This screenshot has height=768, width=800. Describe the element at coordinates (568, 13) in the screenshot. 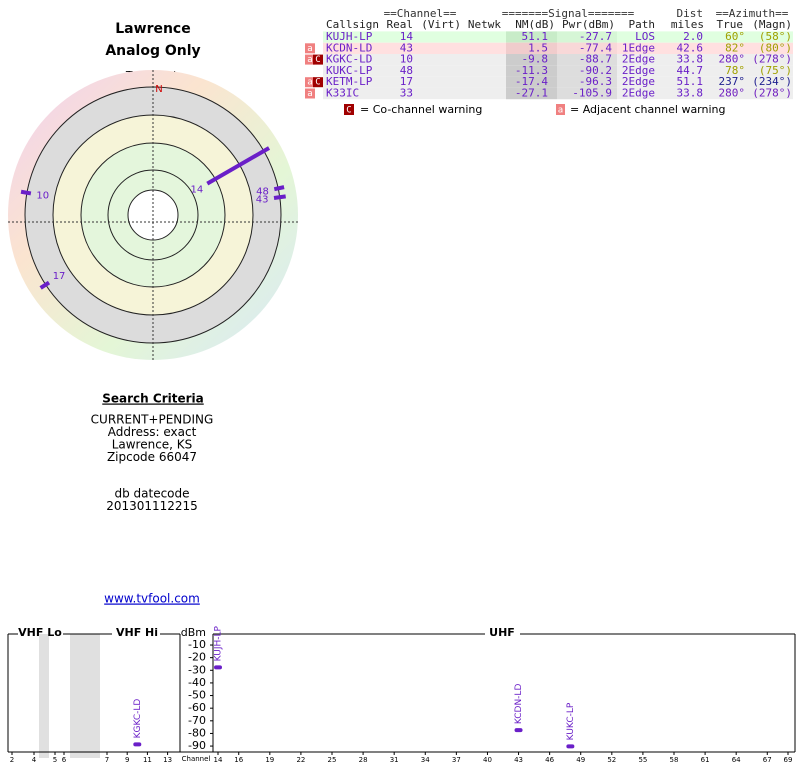

I see `group-header: =======Signal=======` at that location.